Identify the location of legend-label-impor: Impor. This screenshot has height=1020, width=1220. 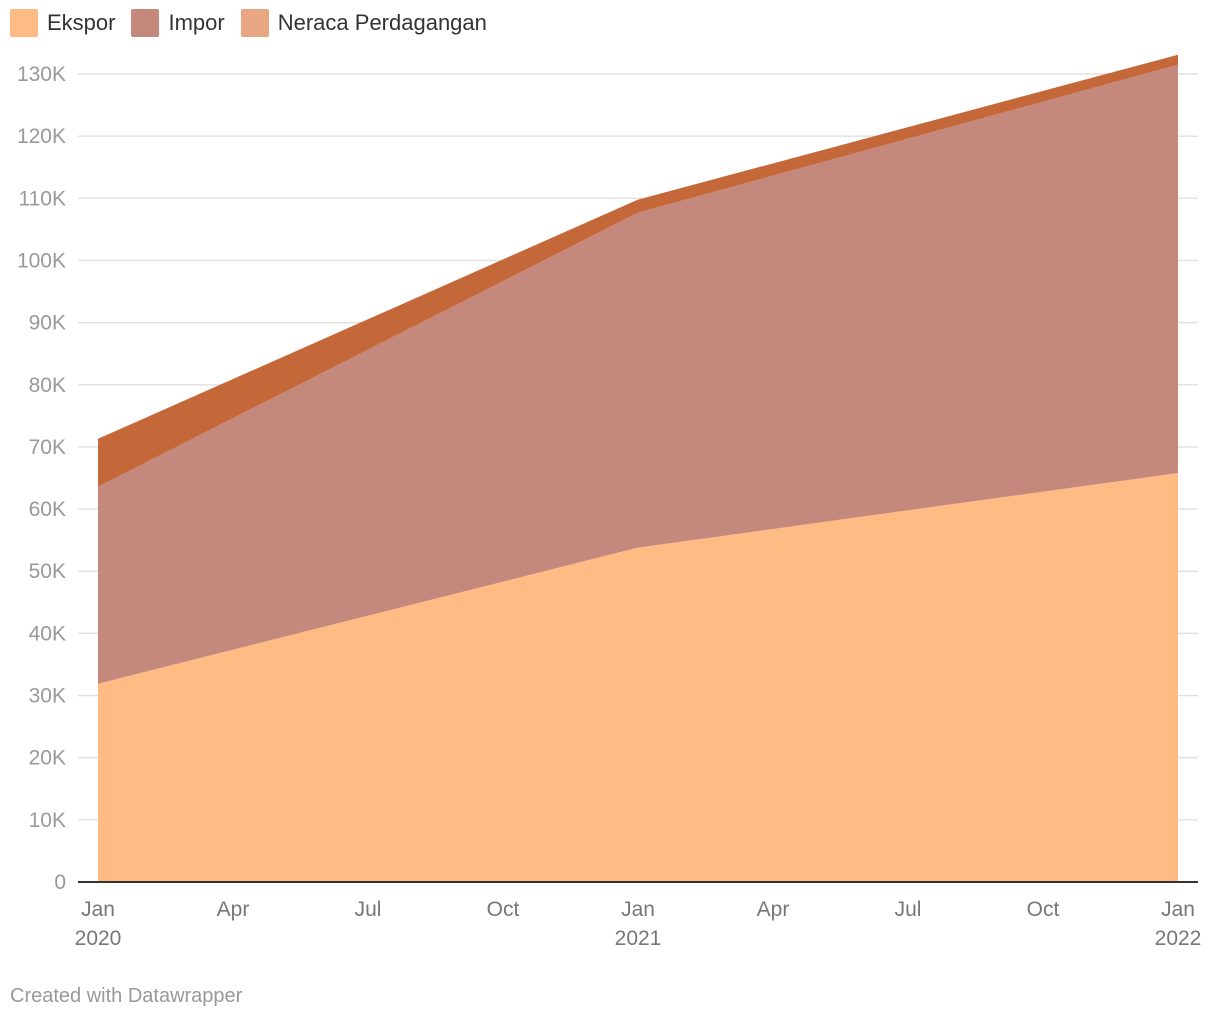
(196, 22).